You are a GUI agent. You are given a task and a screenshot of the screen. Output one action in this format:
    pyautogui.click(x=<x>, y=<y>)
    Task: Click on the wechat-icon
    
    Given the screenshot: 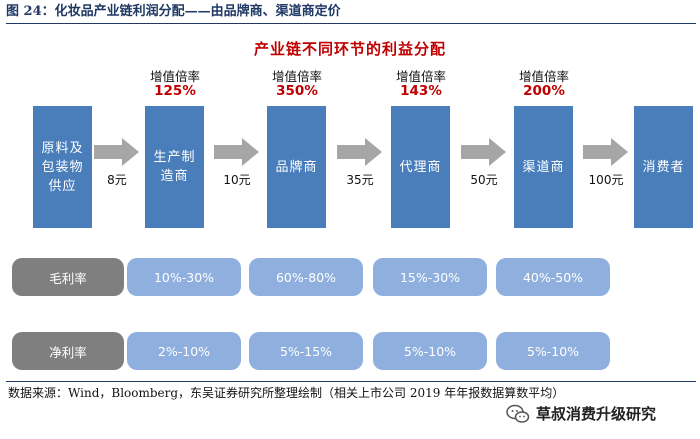 What is the action you would take?
    pyautogui.click(x=518, y=413)
    